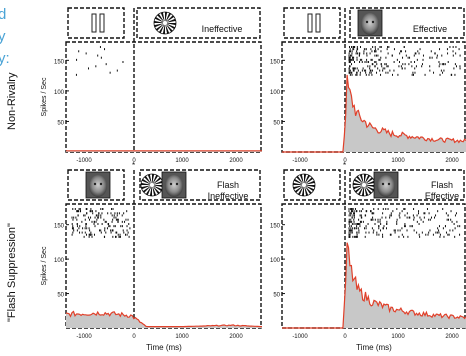 This screenshot has height=356, width=466. What do you see at coordinates (5, 58) in the screenshot?
I see `side-text-line: y:` at bounding box center [5, 58].